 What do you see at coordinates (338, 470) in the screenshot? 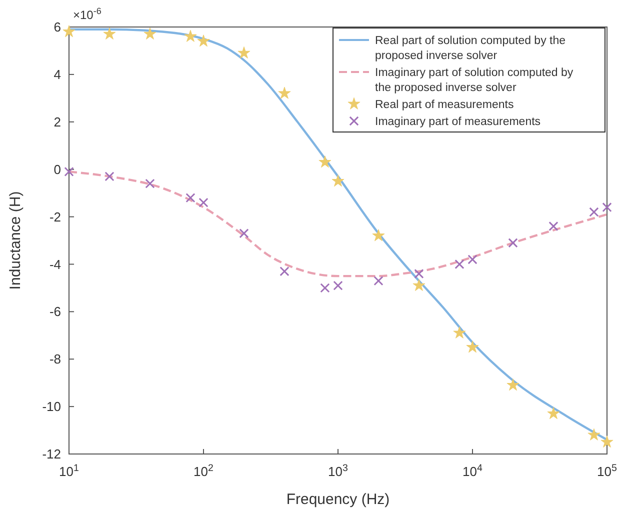
I see `x-tick-label: 10$^{3}$` at bounding box center [338, 470].